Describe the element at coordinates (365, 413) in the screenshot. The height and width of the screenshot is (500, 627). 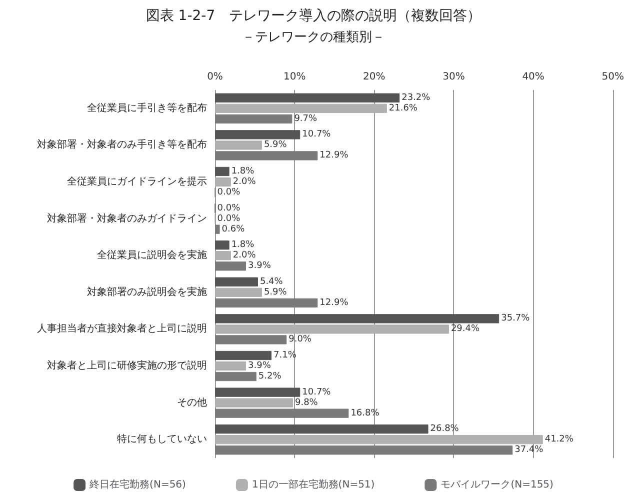
I see `data-label: 16.8%` at that location.